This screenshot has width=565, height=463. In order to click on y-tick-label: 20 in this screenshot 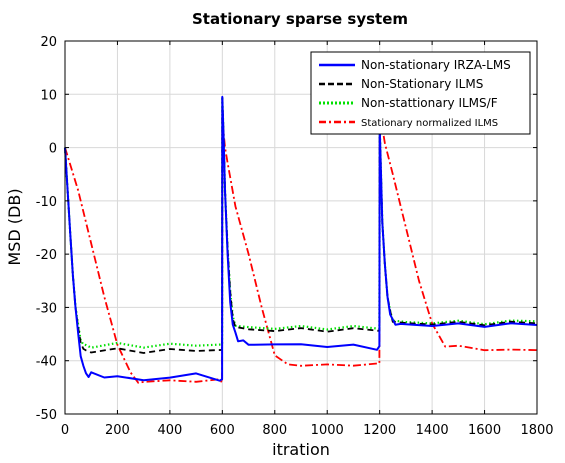, I will do `click(48, 42)`.